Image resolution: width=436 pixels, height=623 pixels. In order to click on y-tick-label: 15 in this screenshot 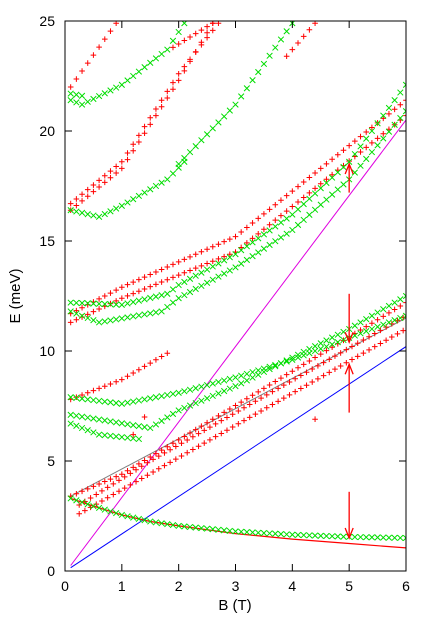, I will do `click(47, 241)`.